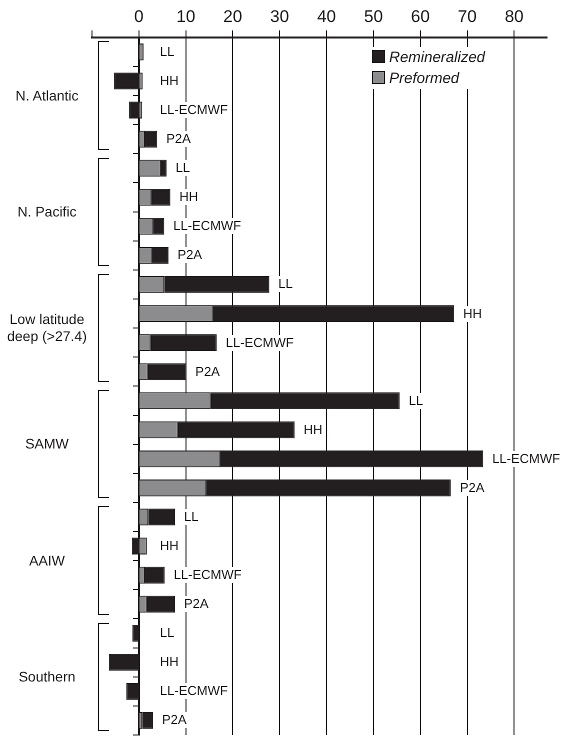  I want to click on x-tick-label: 0, so click(139, 16).